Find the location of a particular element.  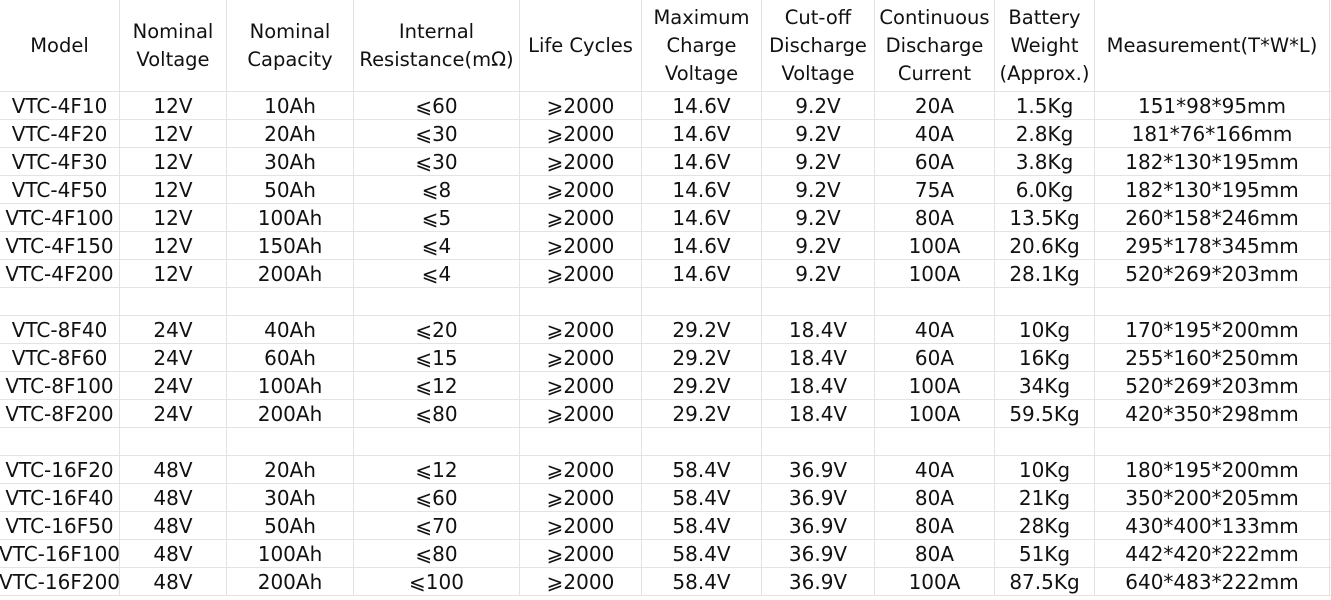

cell-internal-resistance: ⩽100 is located at coordinates (437, 582).